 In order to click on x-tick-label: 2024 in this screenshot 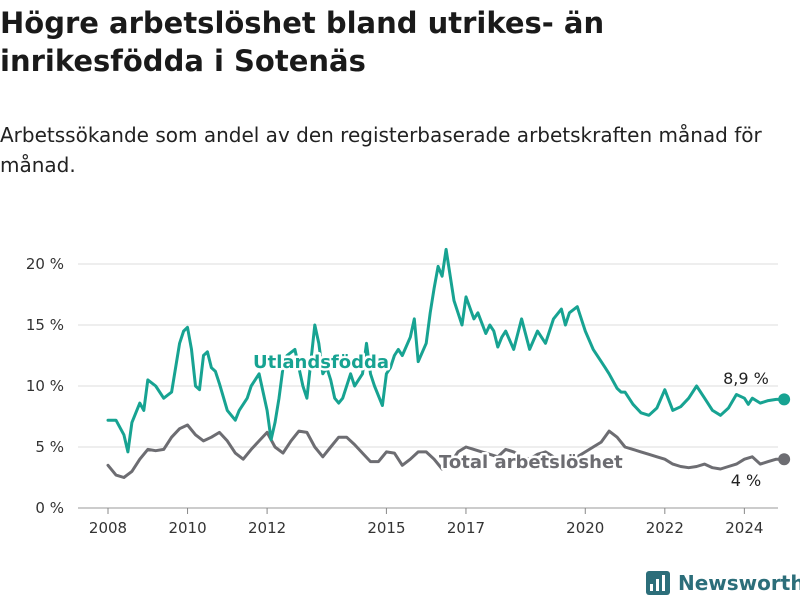, I will do `click(744, 528)`.